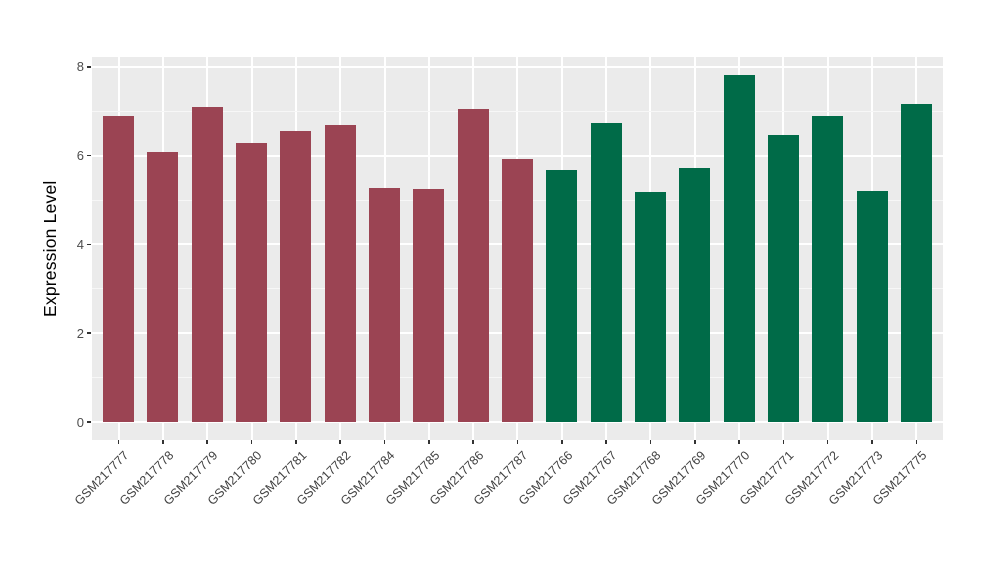  What do you see at coordinates (916, 262) in the screenshot?
I see `bar-GSM217775` at bounding box center [916, 262].